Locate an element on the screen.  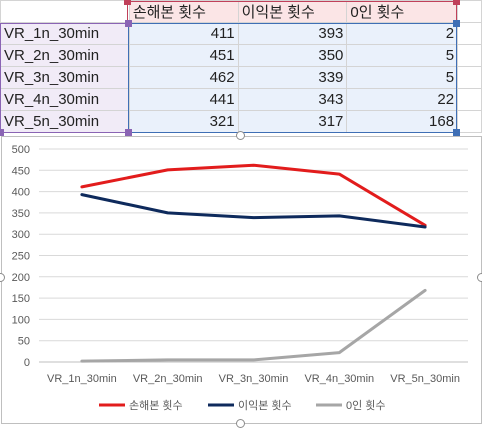
value-cell: 343 is located at coordinates (292, 100).